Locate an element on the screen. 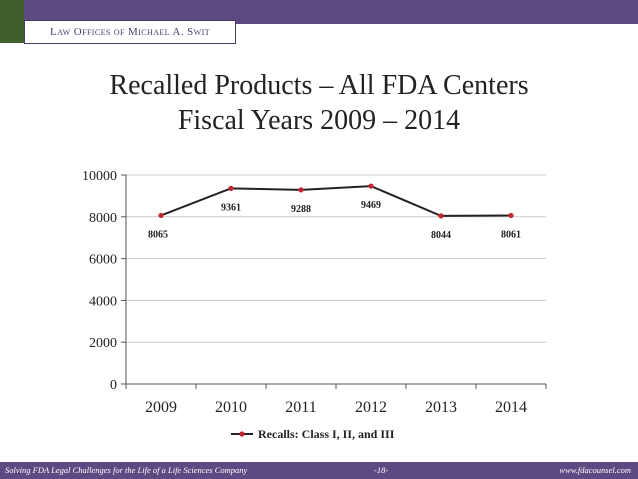 This screenshot has height=479, width=638. x-tick-label: 2012 is located at coordinates (371, 407).